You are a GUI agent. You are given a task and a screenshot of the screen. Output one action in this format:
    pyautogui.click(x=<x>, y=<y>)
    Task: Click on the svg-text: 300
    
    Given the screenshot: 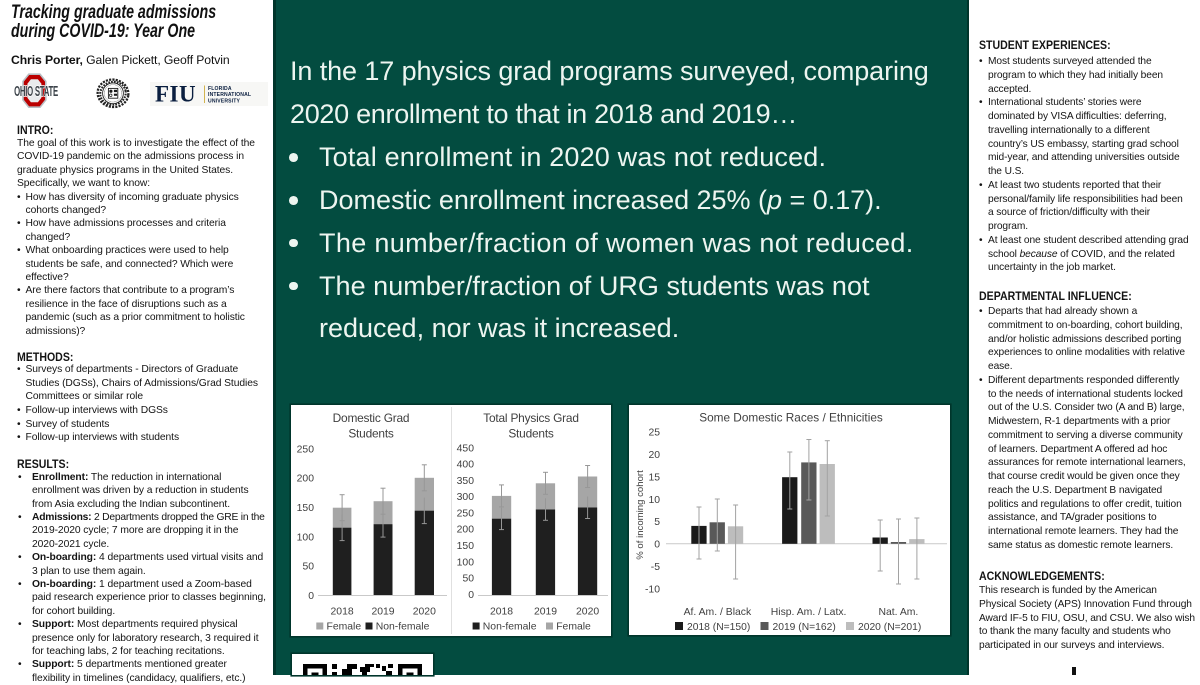 What is the action you would take?
    pyautogui.click(x=466, y=497)
    